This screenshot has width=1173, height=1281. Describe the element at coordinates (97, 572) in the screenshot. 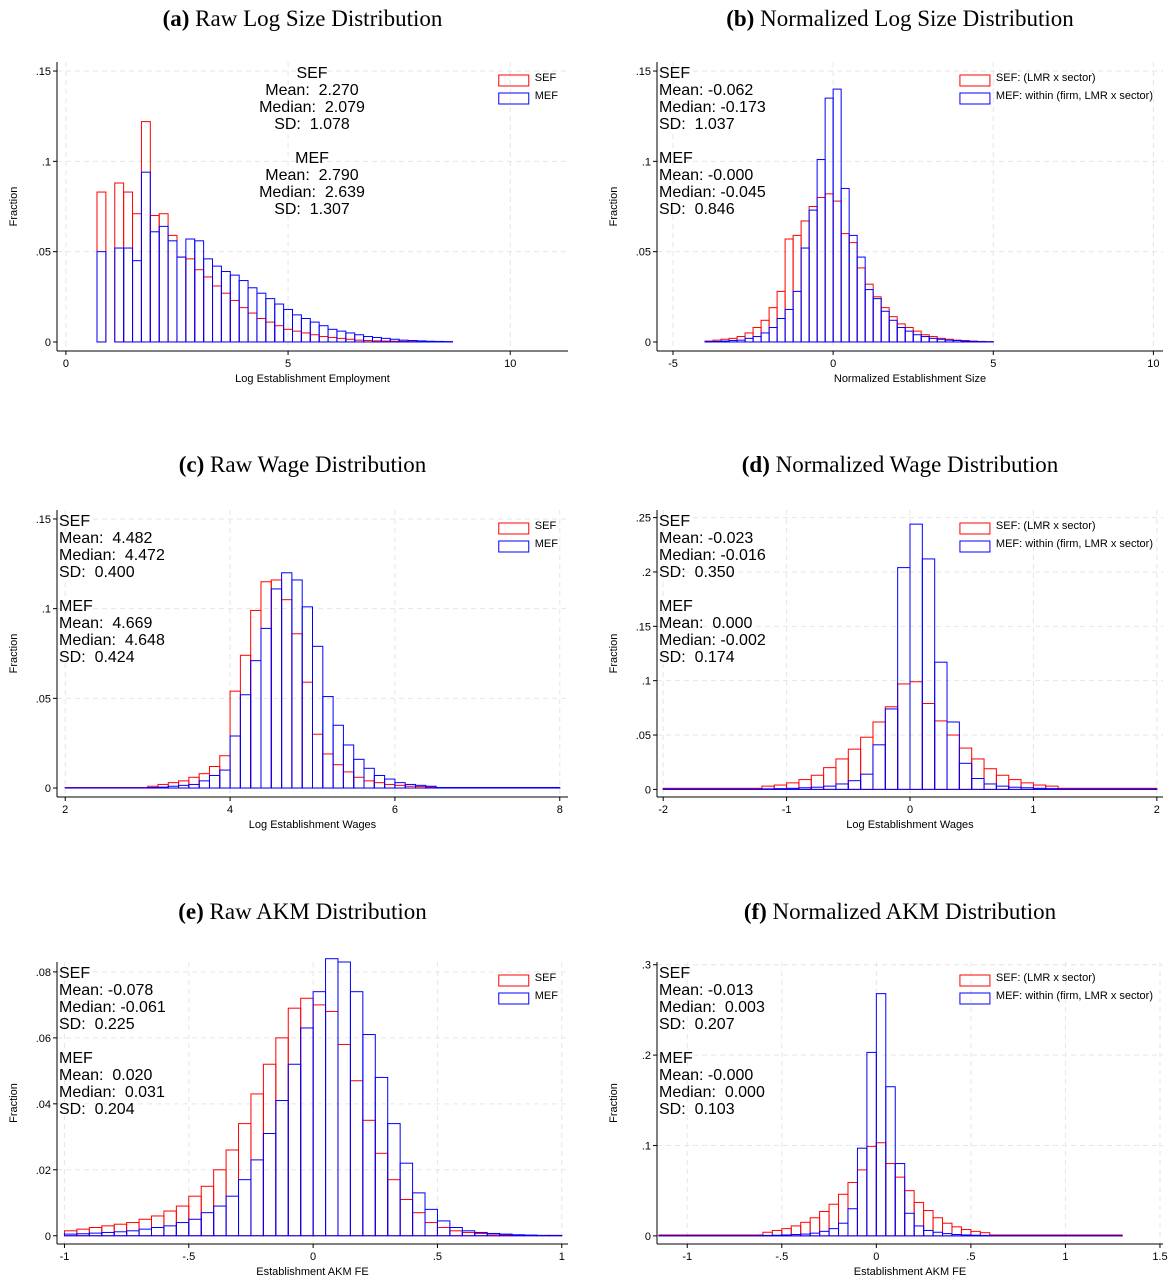

I see `stats-annotation: SD: 0.400` at that location.